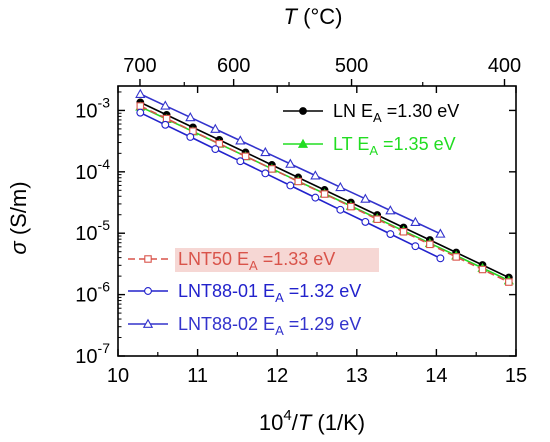  Describe the element at coordinates (139, 66) in the screenshot. I see `top-tick-label: 700` at that location.